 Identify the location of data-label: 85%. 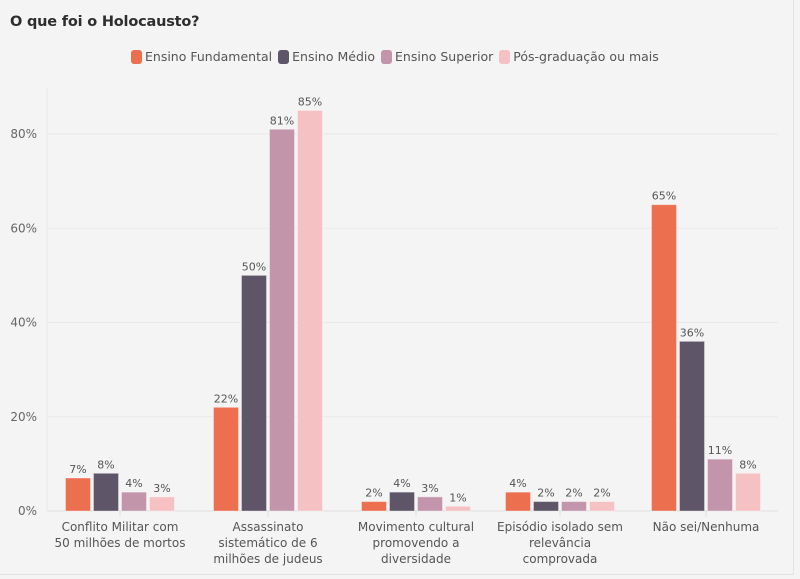
(310, 101).